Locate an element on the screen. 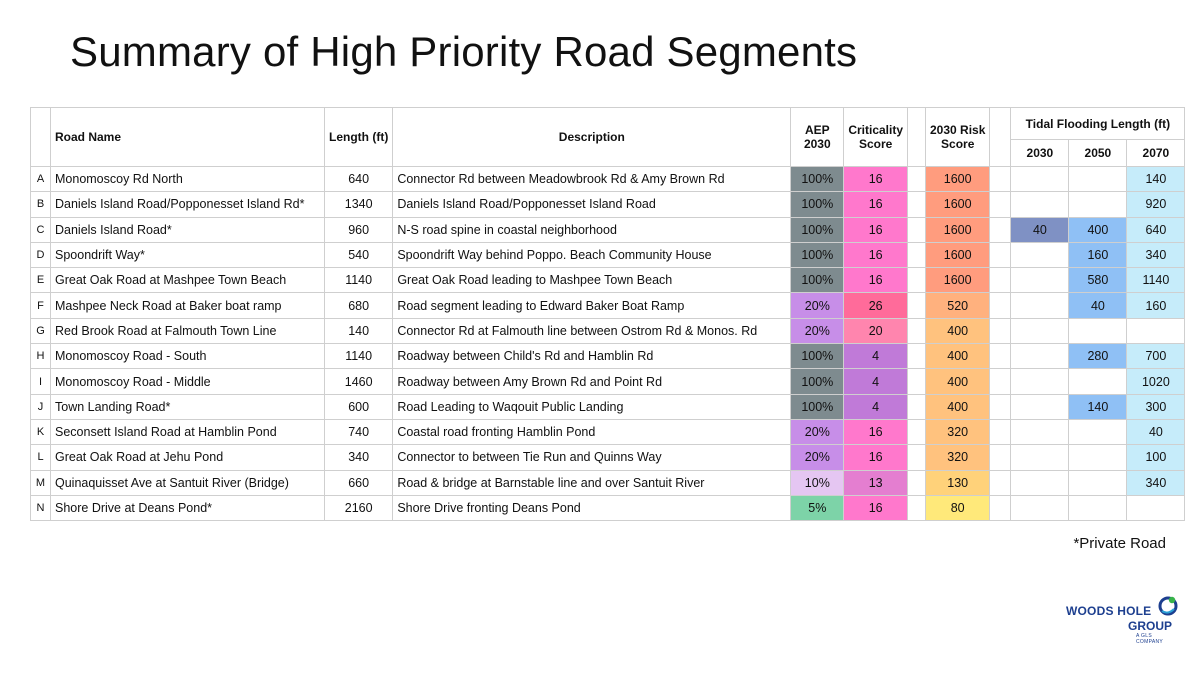 The width and height of the screenshot is (1200, 675). description-cell: Shore Drive fronting Deans Pond is located at coordinates (592, 508).